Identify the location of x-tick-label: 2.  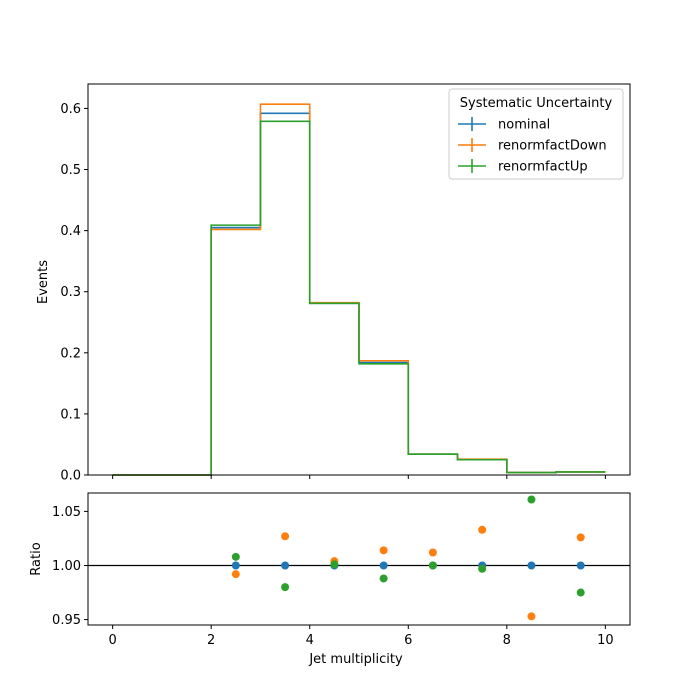
(211, 640).